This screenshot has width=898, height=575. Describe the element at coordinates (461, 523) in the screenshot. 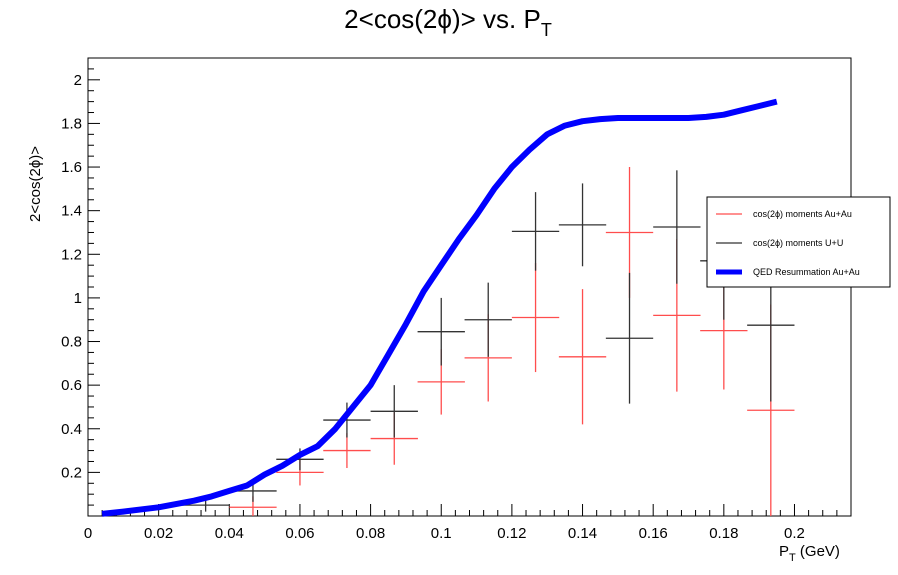

I see `x-axis: 0 0.02 0.04 0.06 0.08 0.1 0.12 0.14 0.16 0.18 0.2` at that location.